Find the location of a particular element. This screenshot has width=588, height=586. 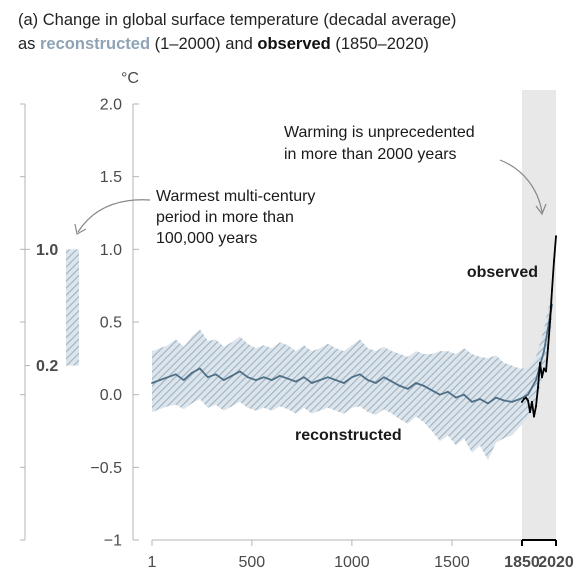

y-tick-label: 2.0 is located at coordinates (111, 105).